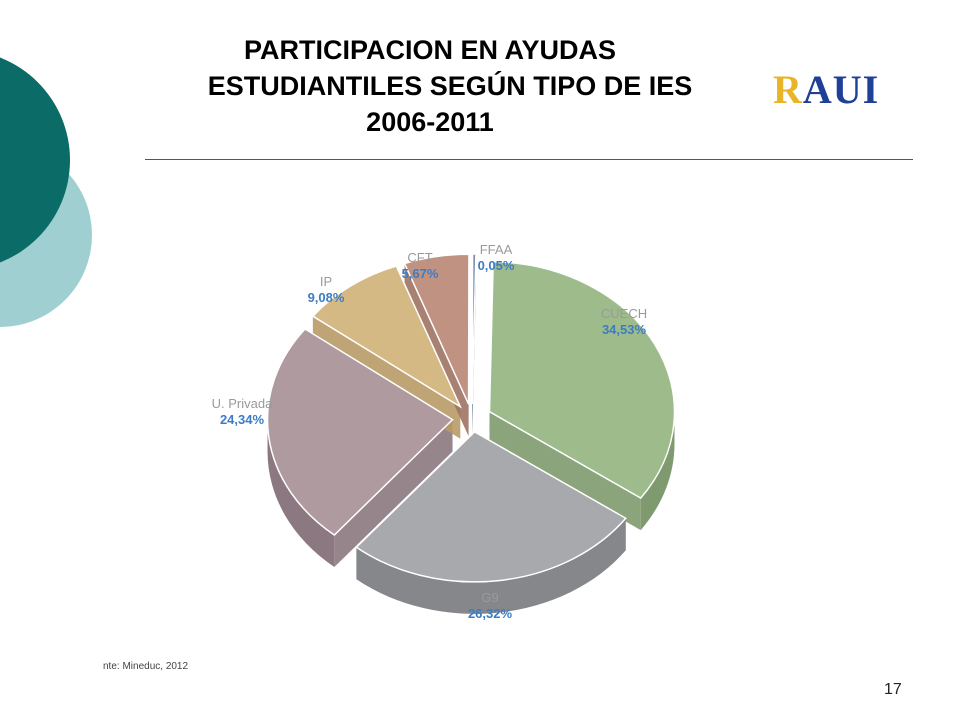 The width and height of the screenshot is (960, 720). I want to click on title-line-2: ESTUDIANTILES SEGÚN TIPO DE IES, so click(450, 86).